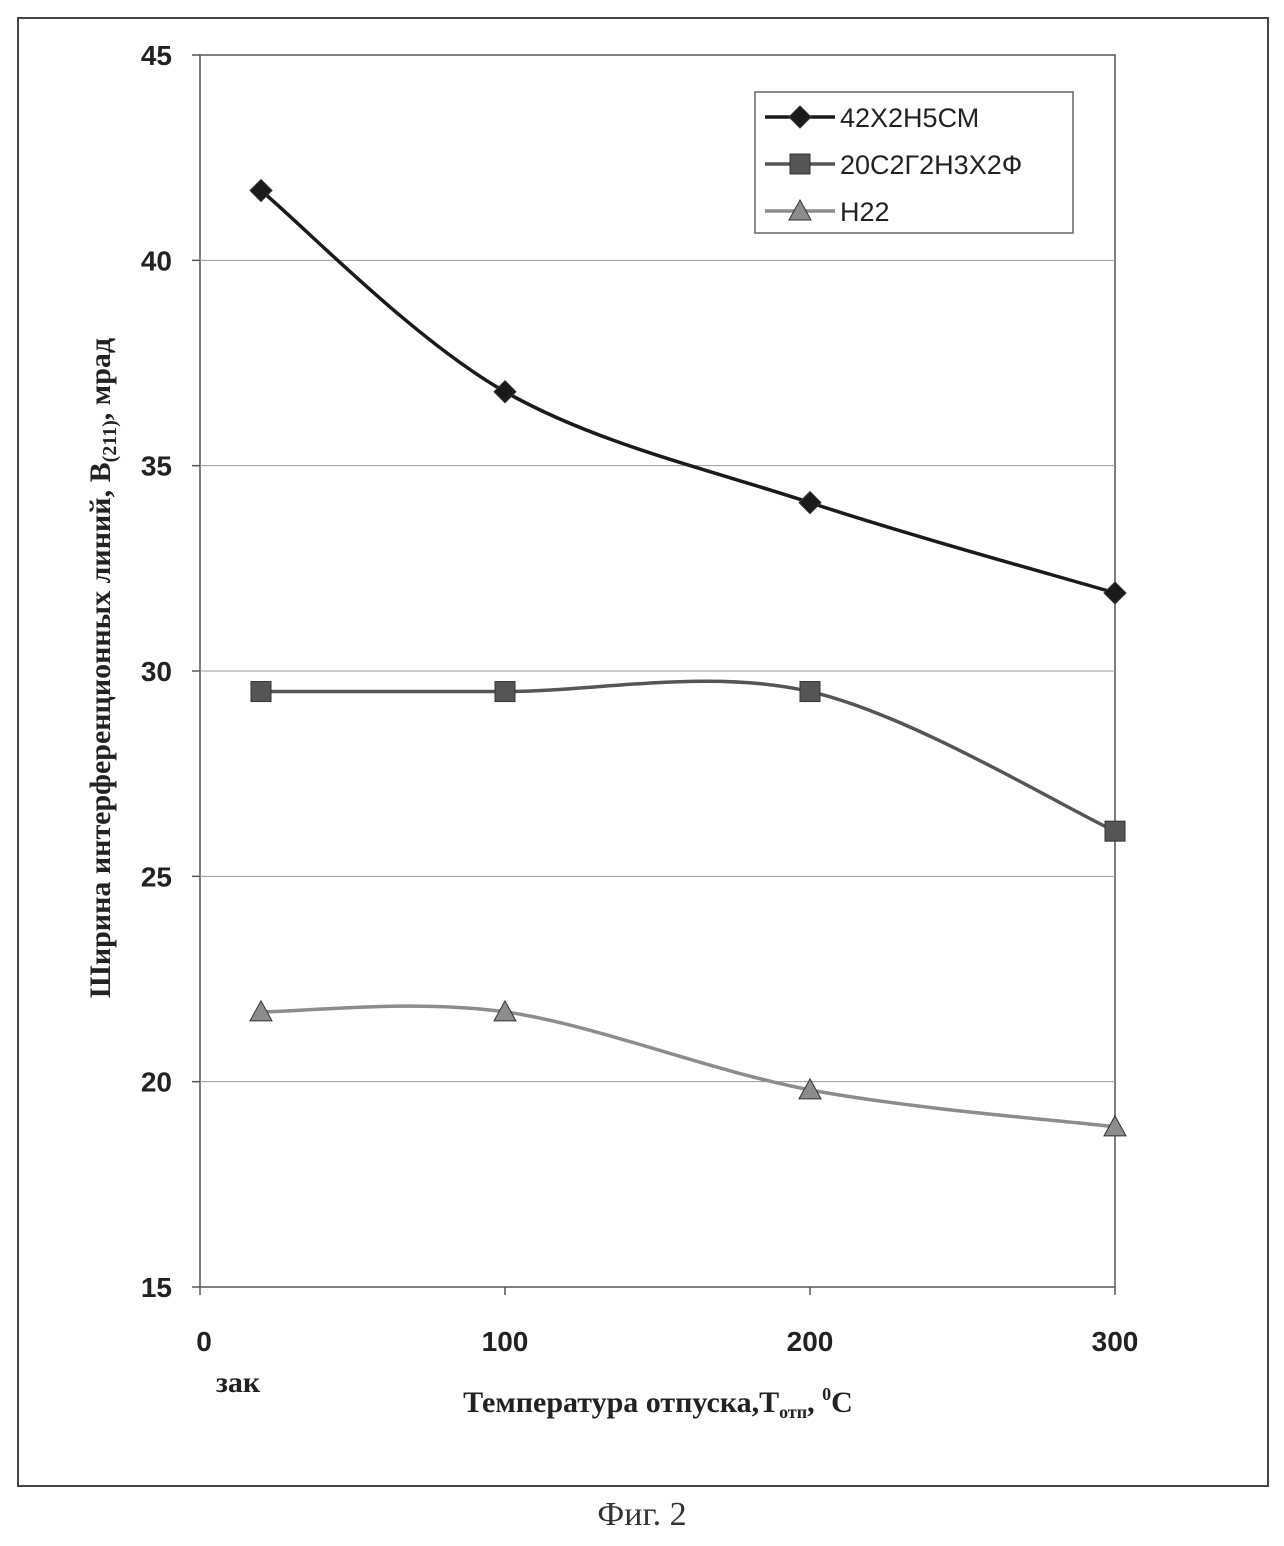 The height and width of the screenshot is (1546, 1284). I want to click on y-tick-label: 15, so click(156, 1287).